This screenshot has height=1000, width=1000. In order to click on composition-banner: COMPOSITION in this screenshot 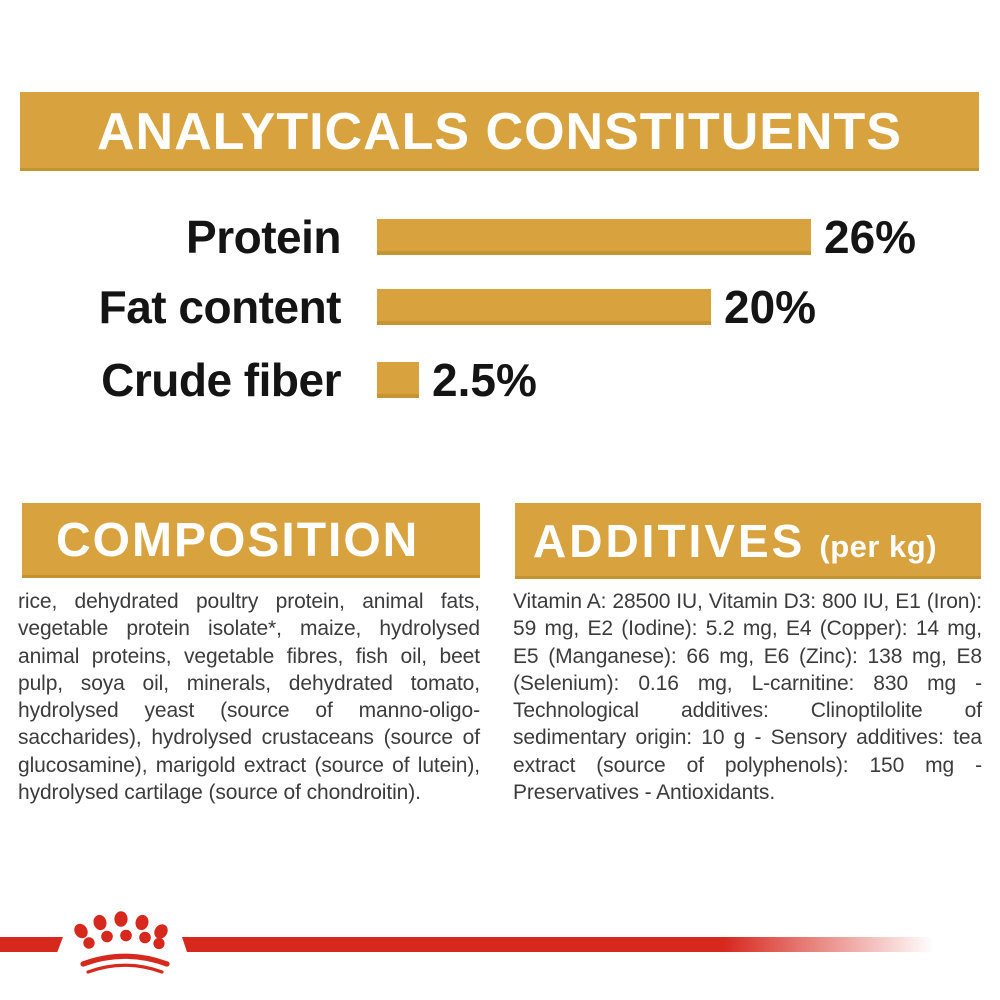, I will do `click(251, 540)`.